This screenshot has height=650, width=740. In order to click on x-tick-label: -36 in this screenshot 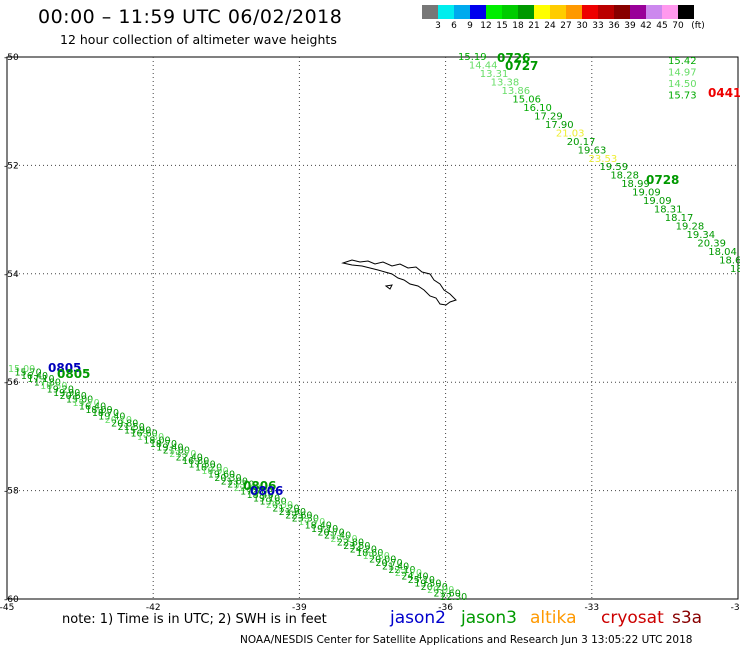, I will do `click(445, 608)`.